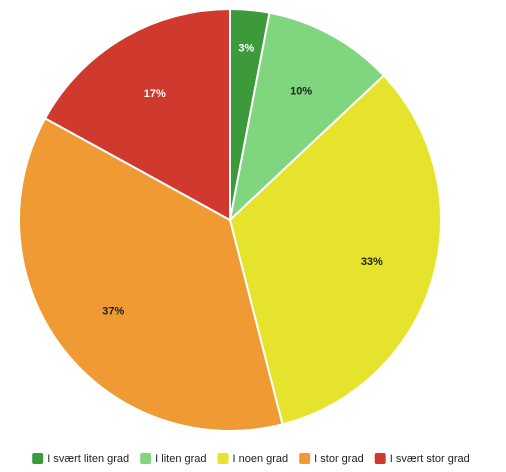 Image resolution: width=506 pixels, height=472 pixels. Describe the element at coordinates (246, 49) in the screenshot. I see `slice-label-i-svaert-liten-grad: 3%` at that location.